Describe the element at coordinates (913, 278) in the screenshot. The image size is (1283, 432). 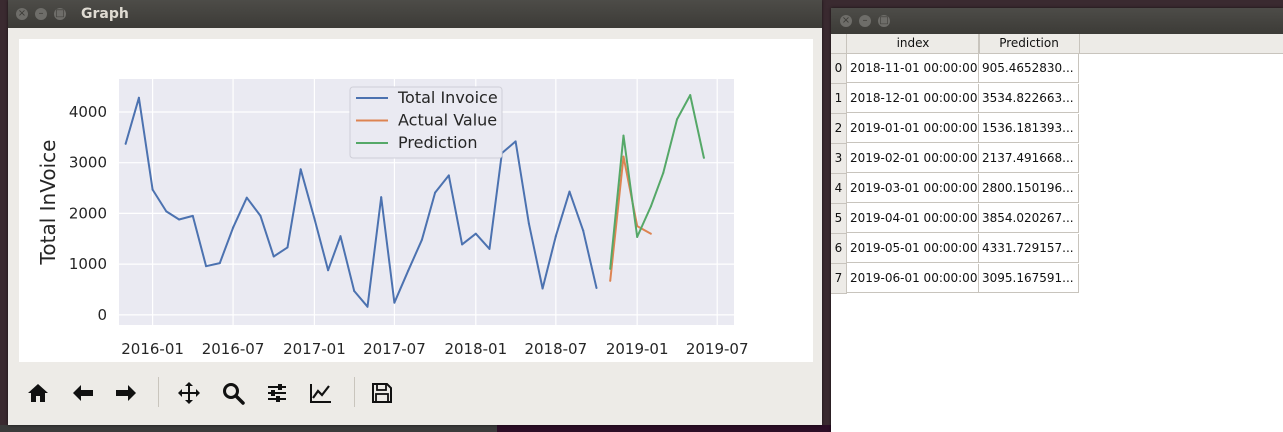
I see `table-cell-index: 2019-06-01 00:00:00` at that location.